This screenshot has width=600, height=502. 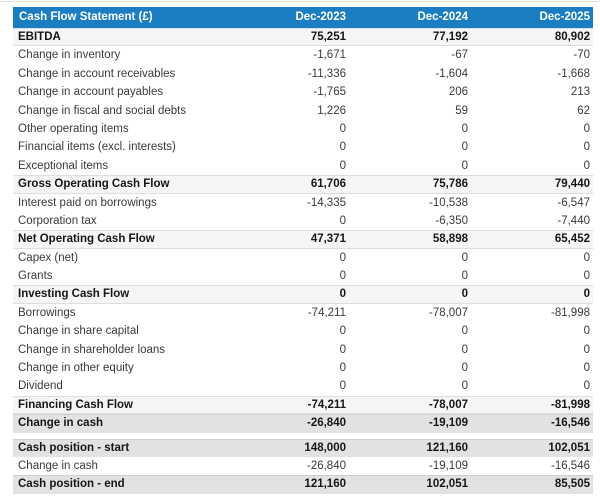 I want to click on row-value: 77,192, so click(x=450, y=37).